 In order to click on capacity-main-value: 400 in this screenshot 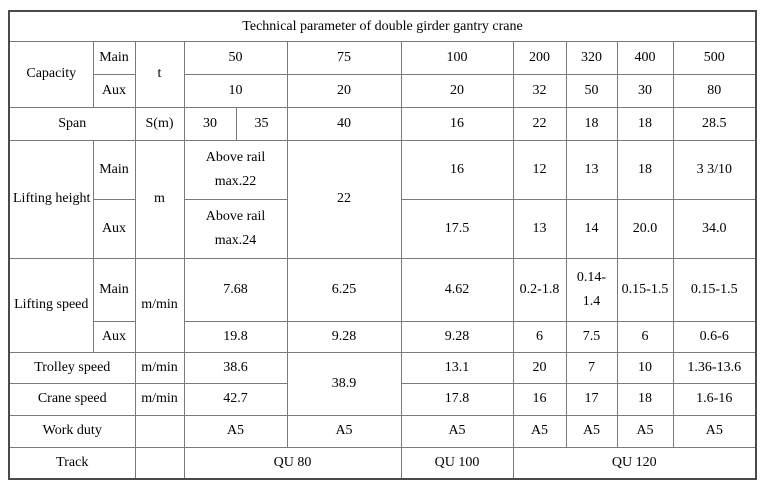, I will do `click(645, 57)`.